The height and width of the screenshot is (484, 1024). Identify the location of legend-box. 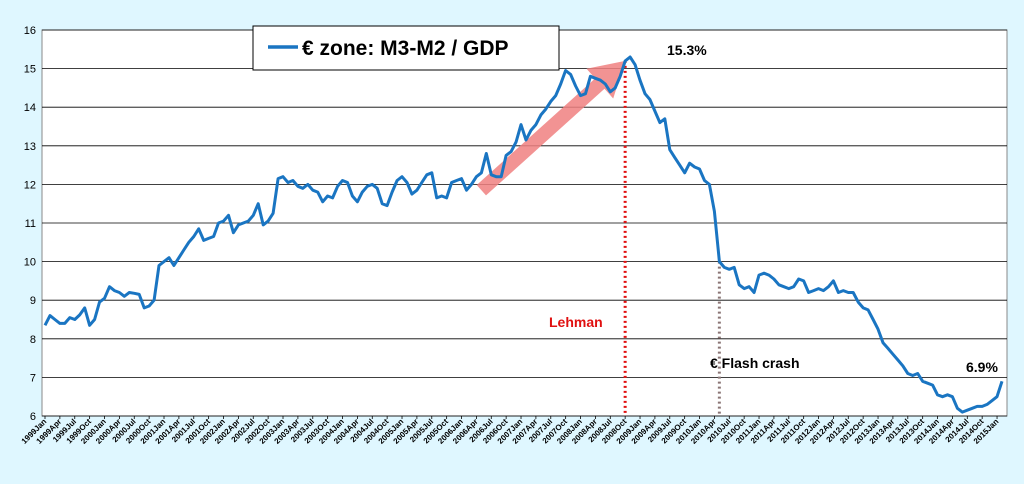
(406, 48).